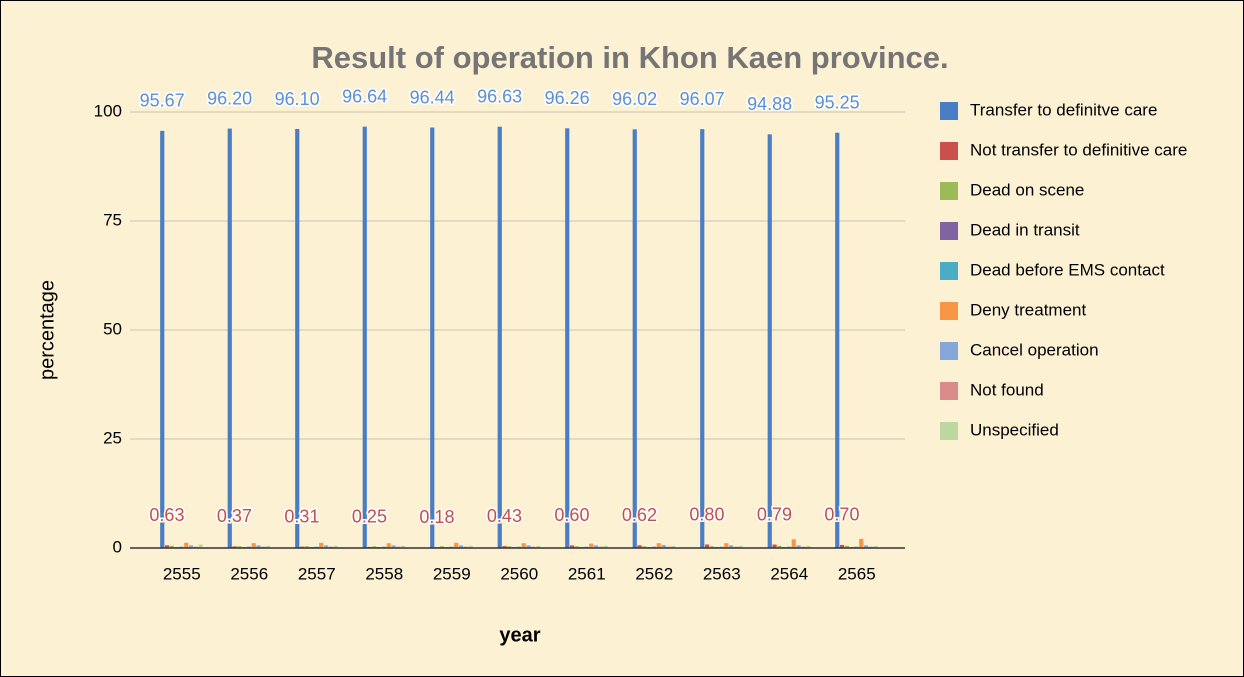 The width and height of the screenshot is (1244, 677). What do you see at coordinates (519, 635) in the screenshot?
I see `x-axis-title: year` at bounding box center [519, 635].